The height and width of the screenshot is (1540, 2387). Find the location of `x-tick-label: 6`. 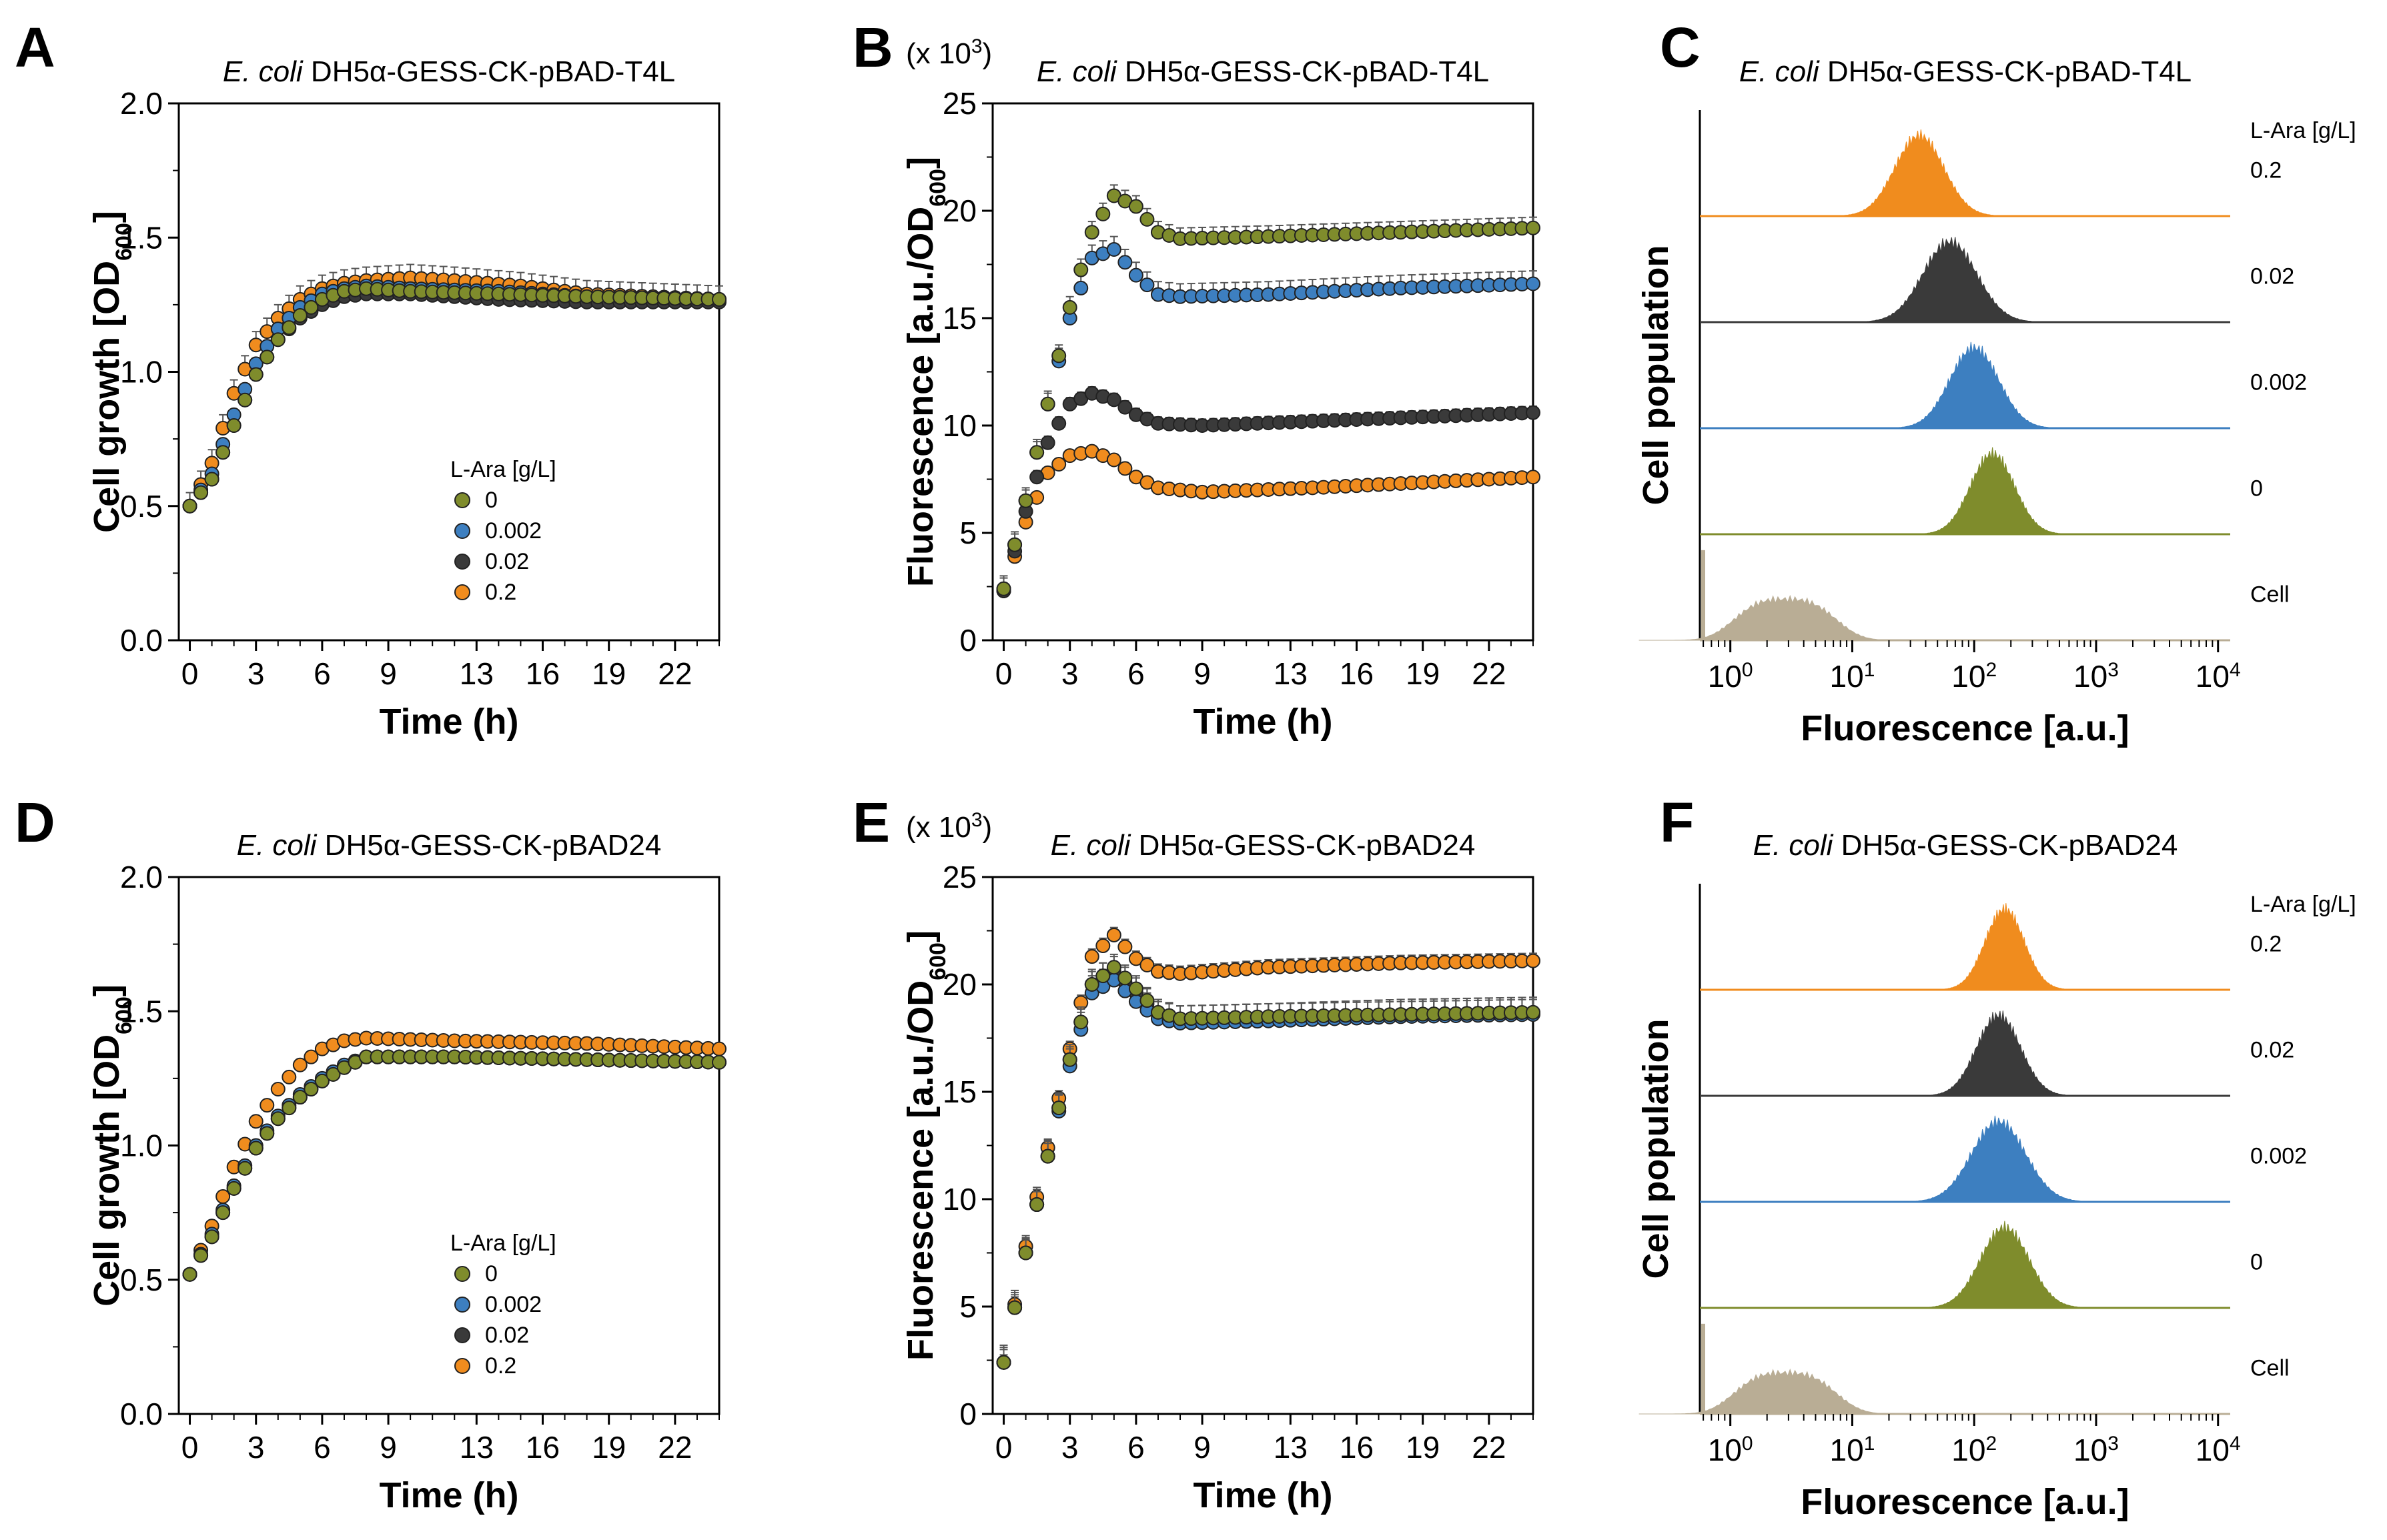

x-tick-label: 6 is located at coordinates (322, 1447).